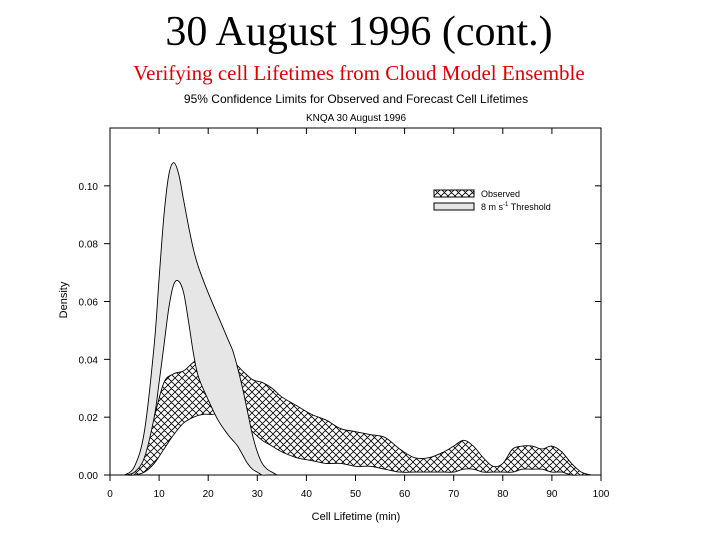 The image size is (718, 538). I want to click on series-band-observed-upper-line, so click(358, 415).